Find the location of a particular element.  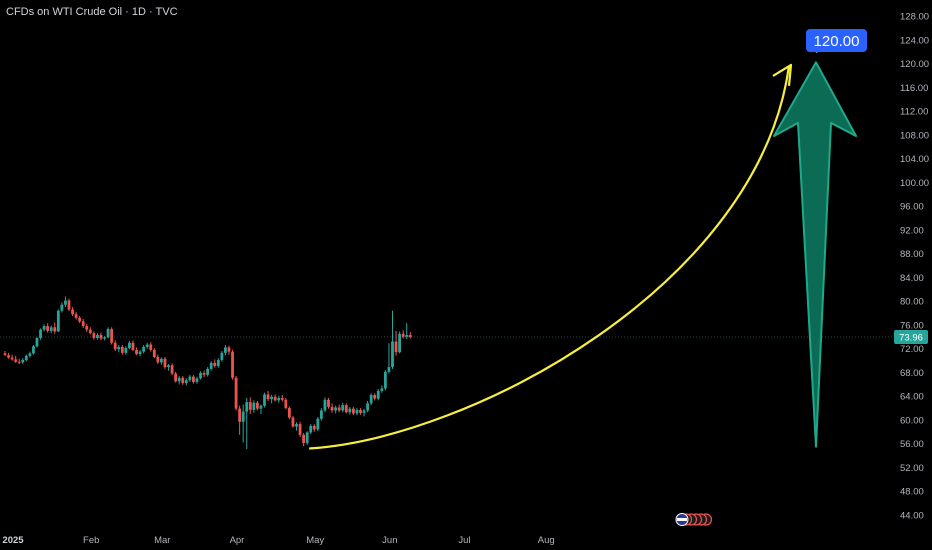

x-tick-label: Aug is located at coordinates (546, 540).